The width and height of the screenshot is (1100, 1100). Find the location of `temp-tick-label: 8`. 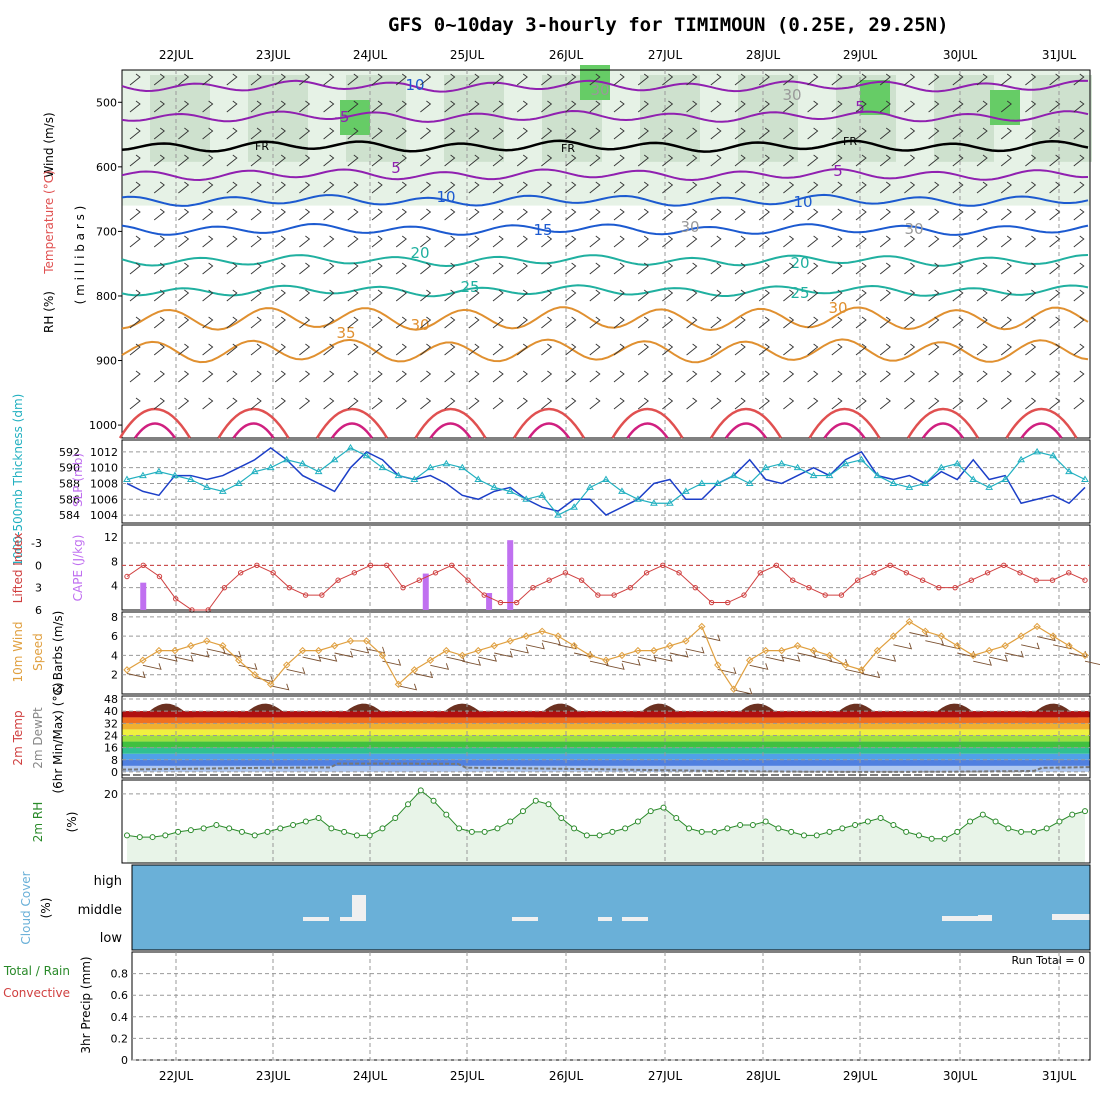

temp-tick-label: 8 is located at coordinates (114, 760).